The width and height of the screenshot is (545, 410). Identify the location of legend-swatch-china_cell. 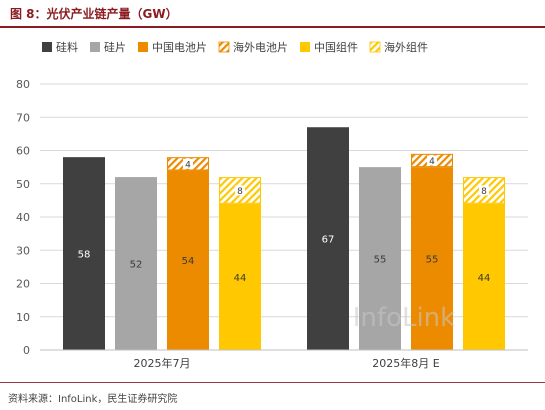
(143, 47).